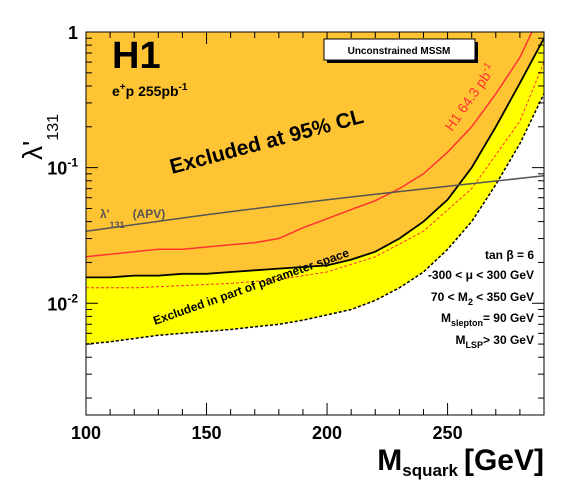 This screenshot has height=480, width=567. What do you see at coordinates (62, 302) in the screenshot?
I see `y-tick-label: 10⁻²` at bounding box center [62, 302].